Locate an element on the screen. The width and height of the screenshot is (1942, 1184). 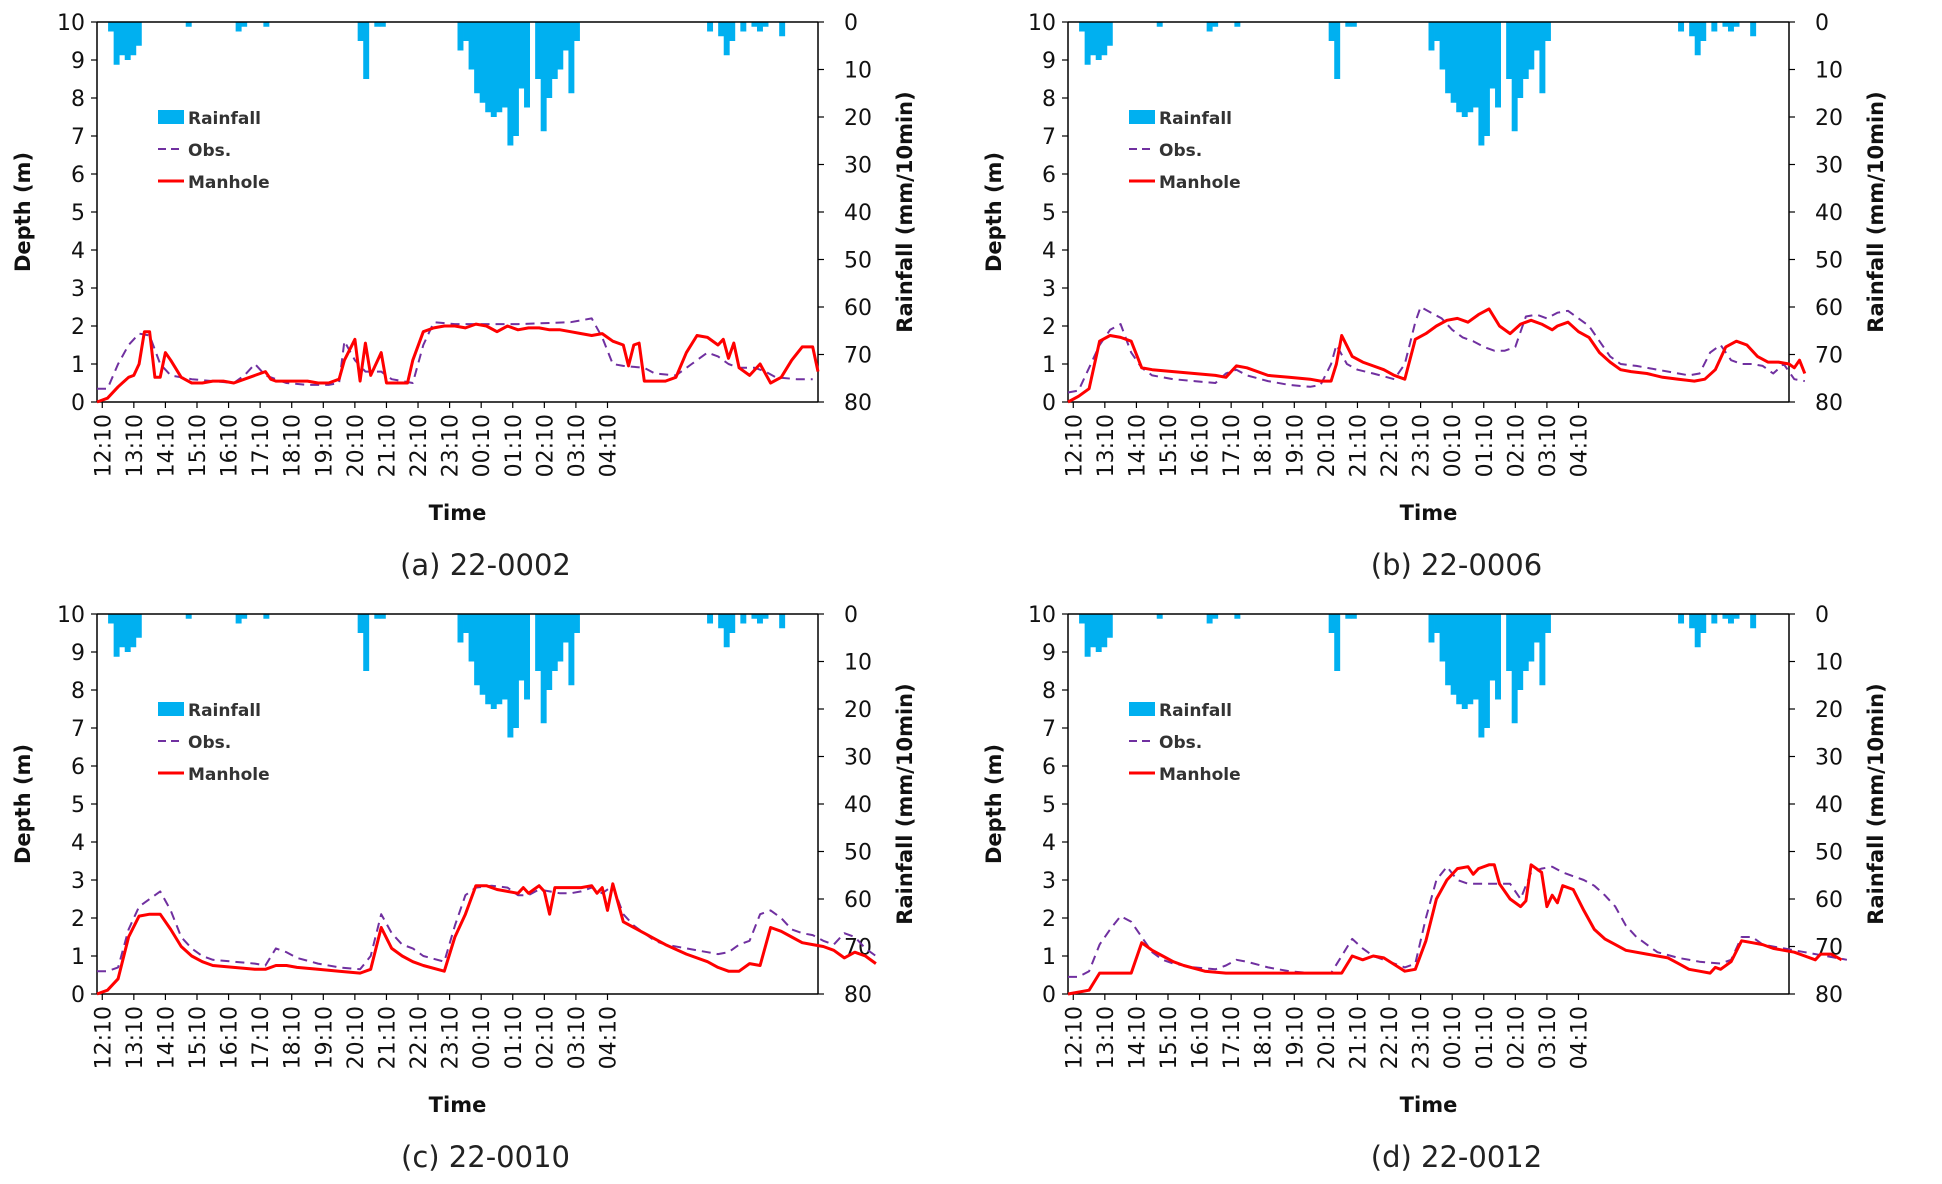
x-tick-label: 02:10 is located at coordinates (1516, 1037).